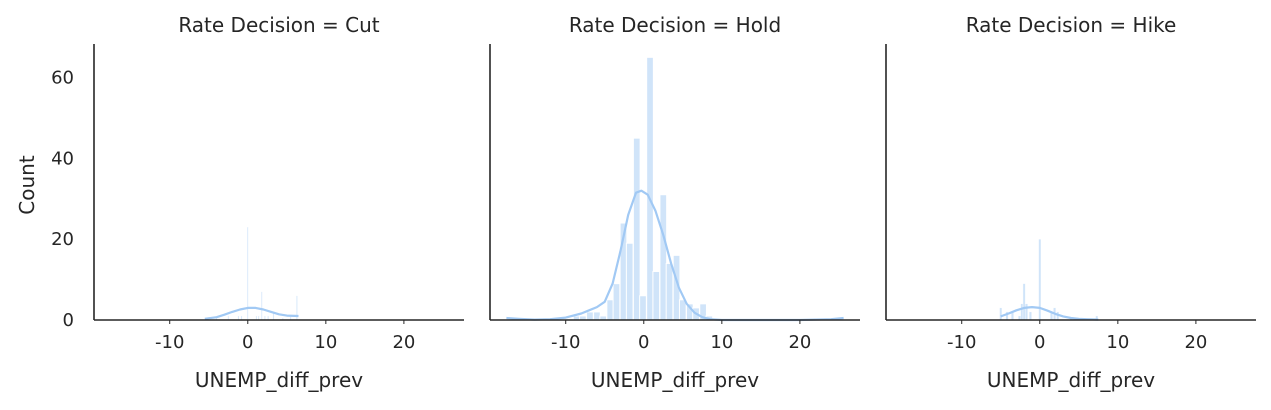 The image size is (1271, 410). What do you see at coordinates (62, 78) in the screenshot?
I see `y-tick-label: 60` at bounding box center [62, 78].